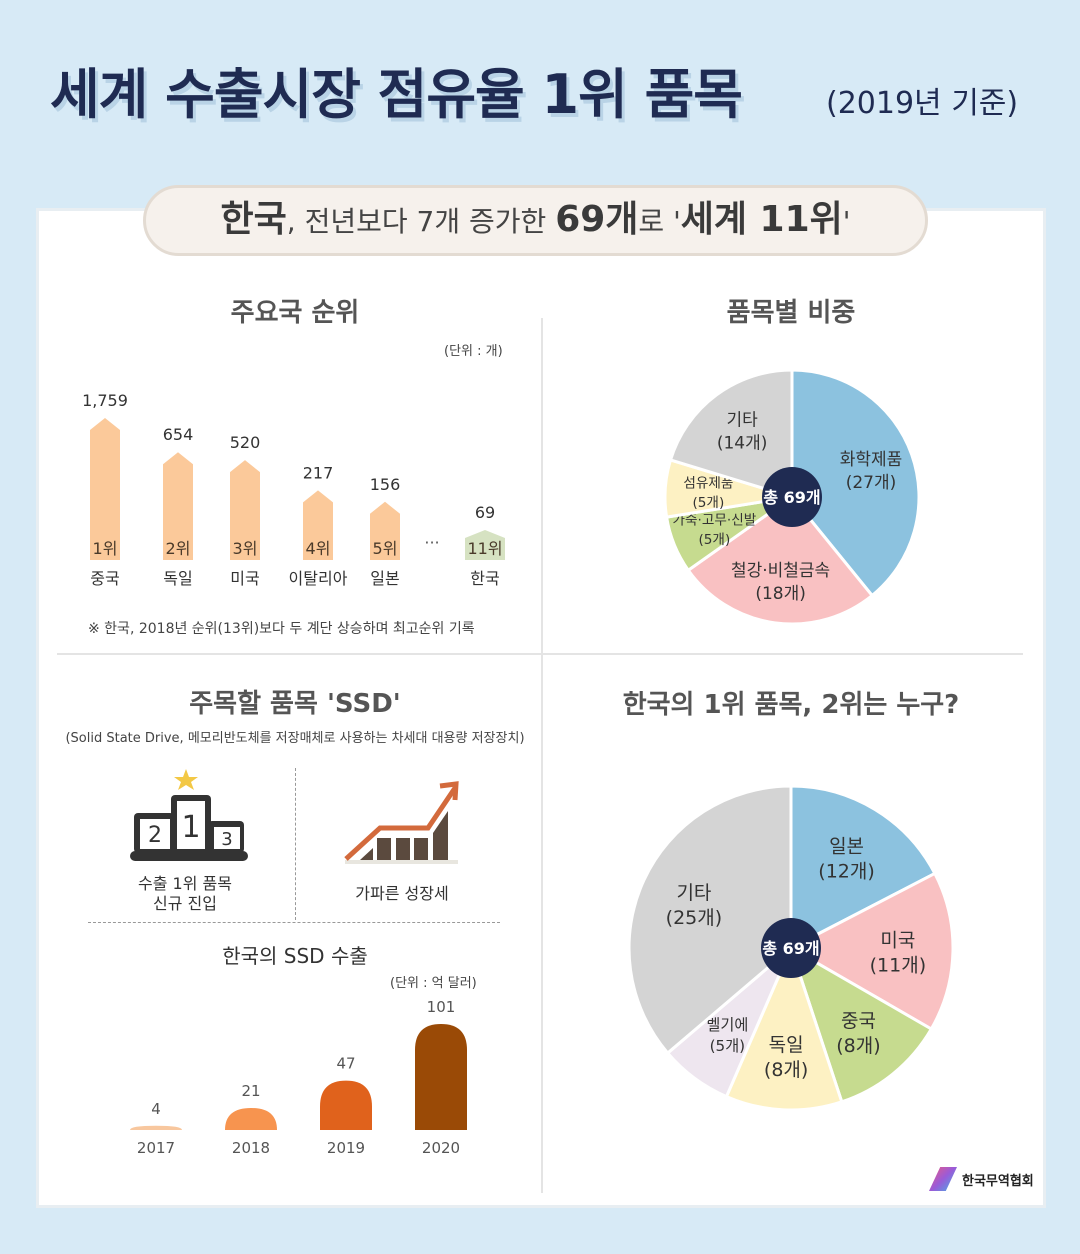  What do you see at coordinates (295, 956) in the screenshot?
I see `ssd-export-title: 한국의 SSD 수출` at bounding box center [295, 956].